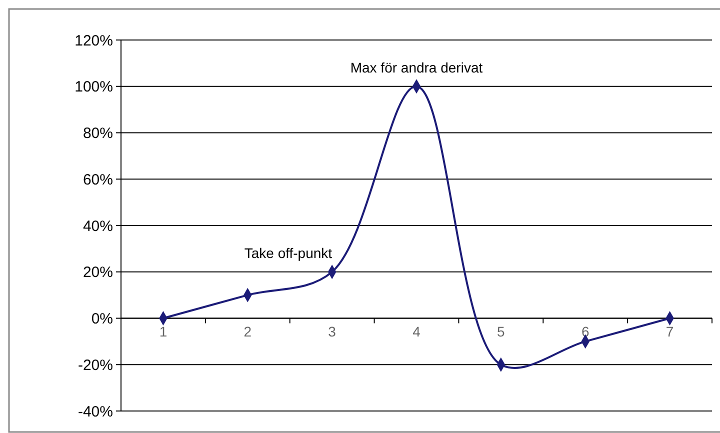 The height and width of the screenshot is (433, 720). Describe the element at coordinates (501, 331) in the screenshot. I see `x-tick-label: 5` at that location.